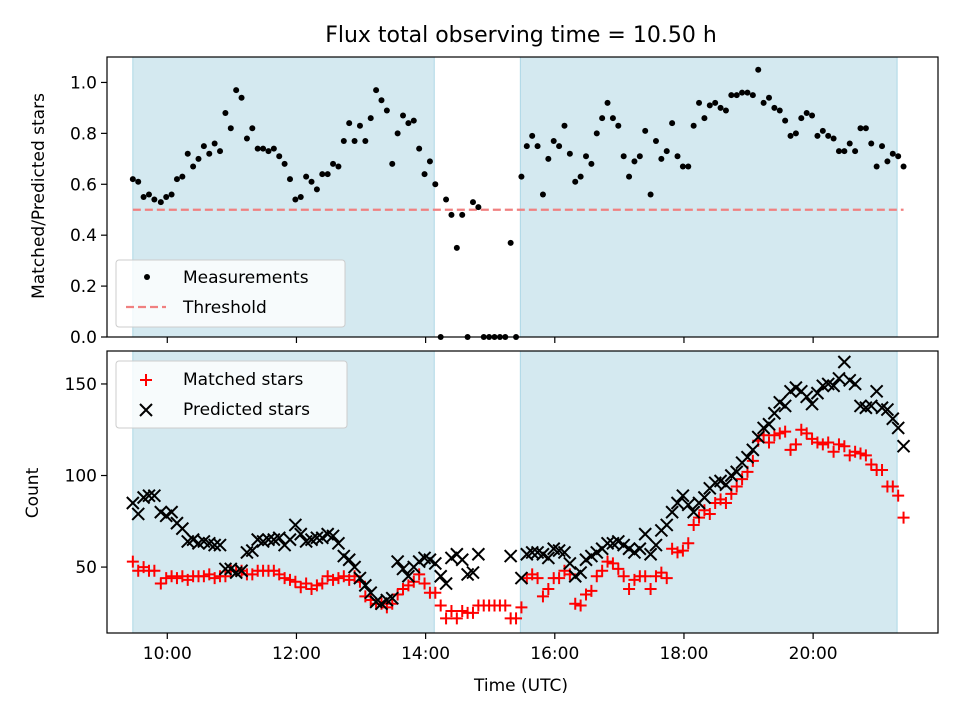 This screenshot has height=720, width=960. I want to click on chart-title: Flux total observing time = 10.50 h, so click(521, 35).